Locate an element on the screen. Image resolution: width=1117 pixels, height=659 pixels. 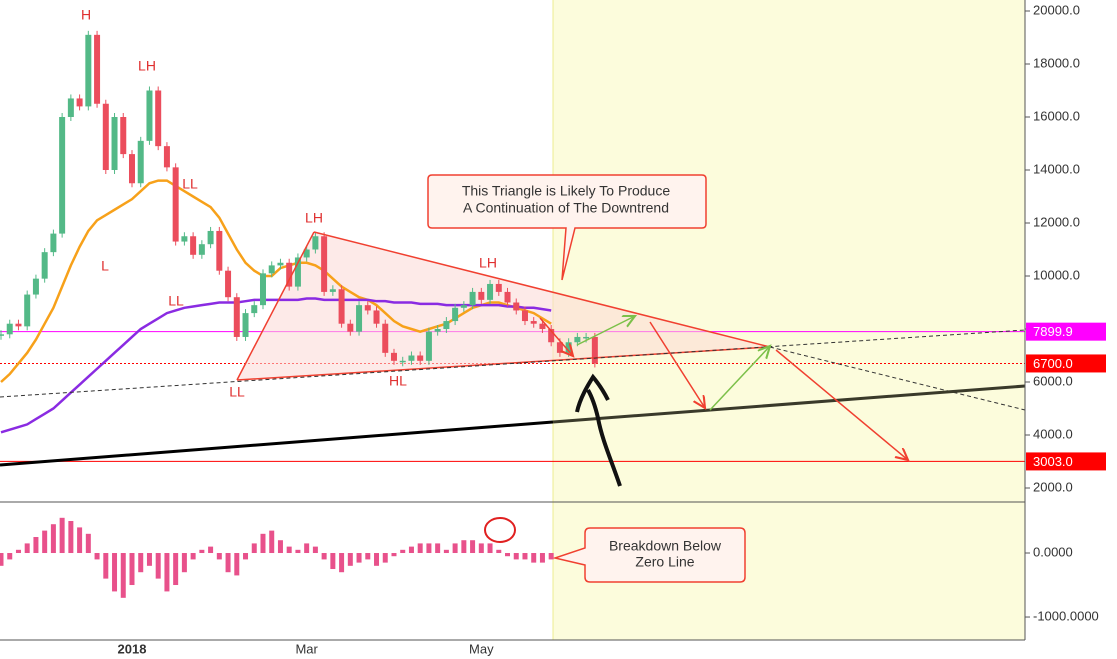
y-tick-label: 4000.0 is located at coordinates (1053, 433).